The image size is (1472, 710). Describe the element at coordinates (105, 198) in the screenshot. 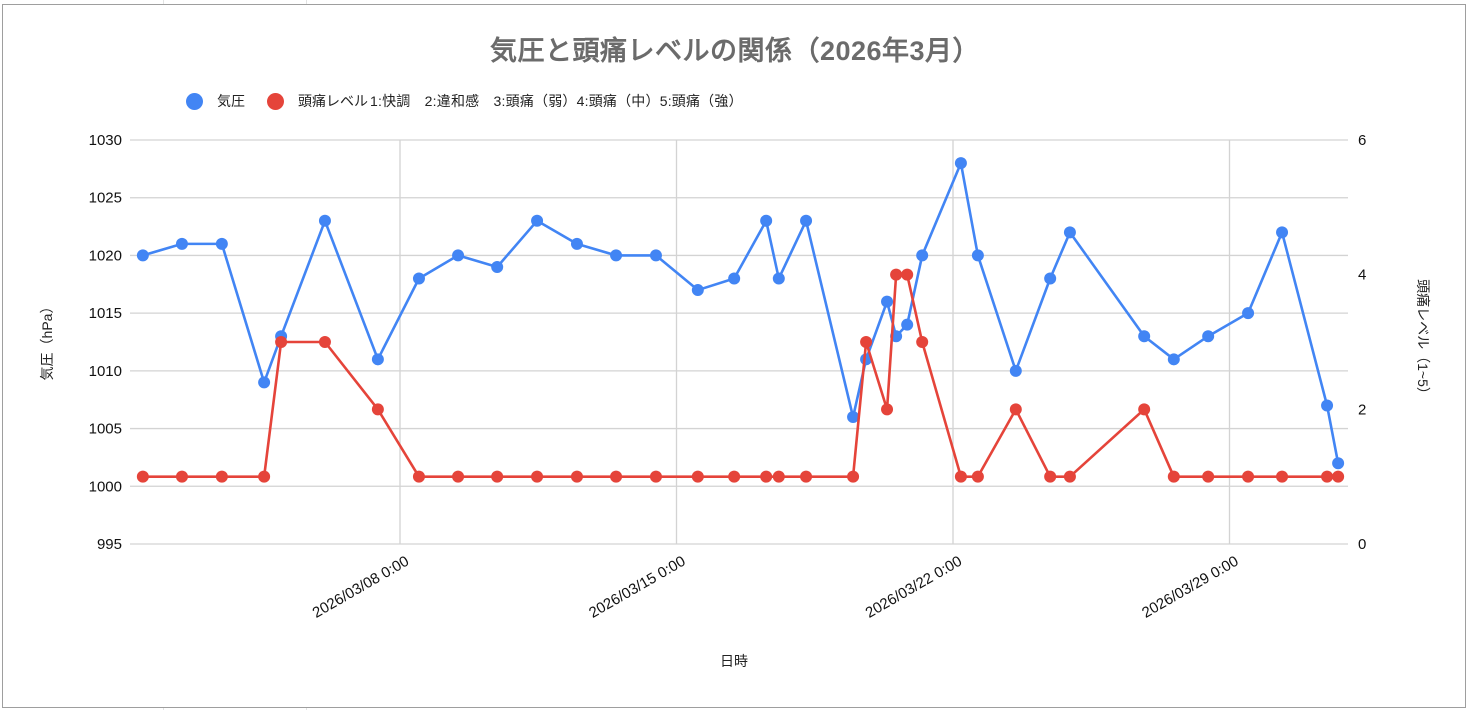

I see `left-tick-label: 1025` at that location.